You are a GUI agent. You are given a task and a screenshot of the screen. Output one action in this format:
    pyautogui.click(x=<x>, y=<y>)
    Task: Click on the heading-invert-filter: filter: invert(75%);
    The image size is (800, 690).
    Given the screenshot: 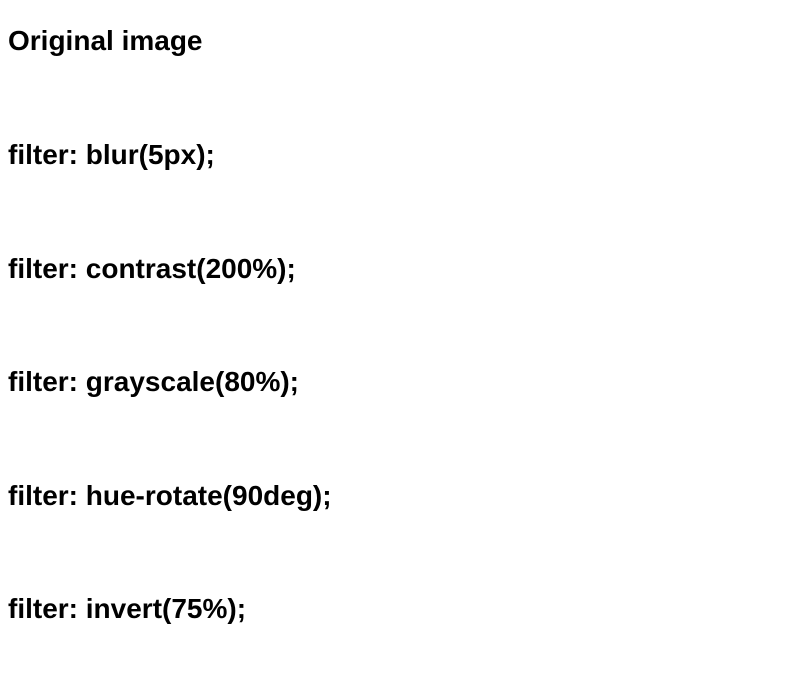 What is the action you would take?
    pyautogui.click(x=127, y=608)
    